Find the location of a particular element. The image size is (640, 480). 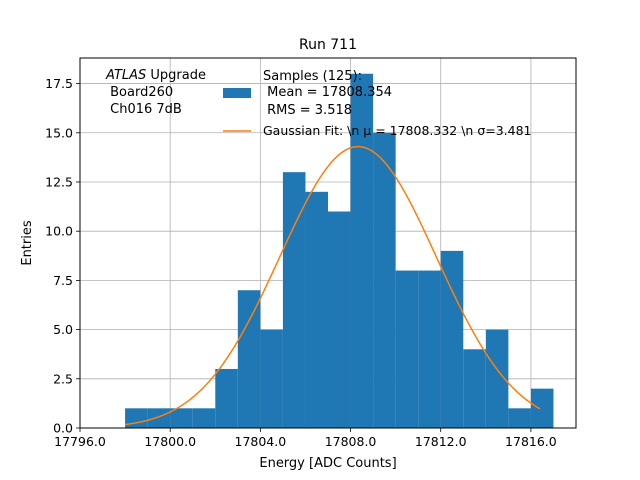

y-tick-label: 7.5 is located at coordinates (63, 280).